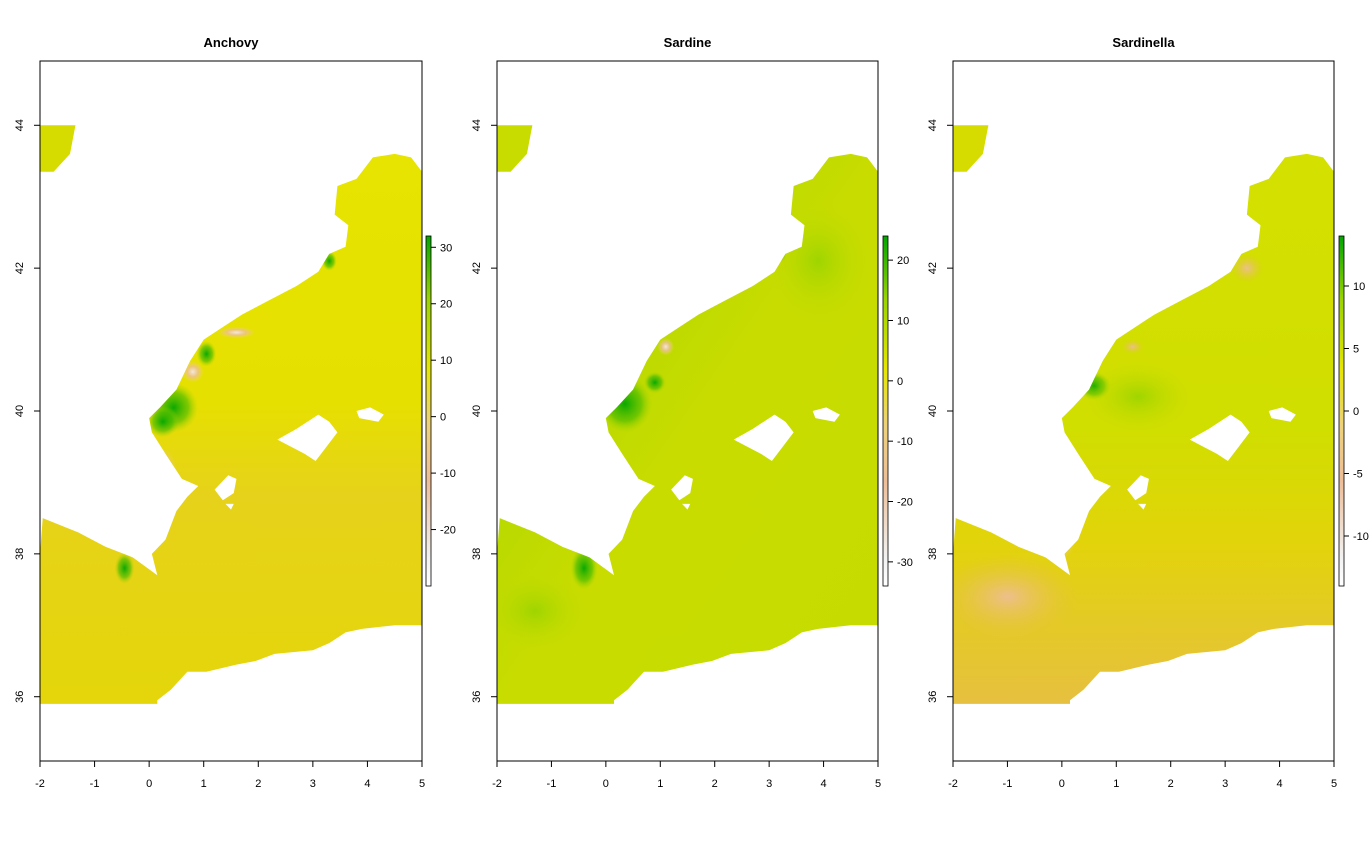 The width and height of the screenshot is (1369, 844). I want to click on legend-tick-label: 5, so click(1356, 350).